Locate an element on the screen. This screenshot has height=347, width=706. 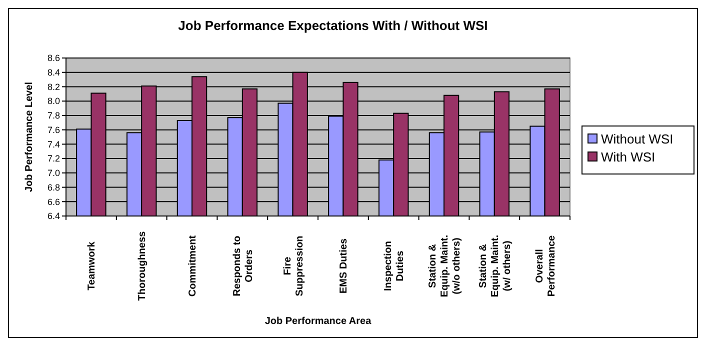
y-tick-label: 8.6 is located at coordinates (53, 58).